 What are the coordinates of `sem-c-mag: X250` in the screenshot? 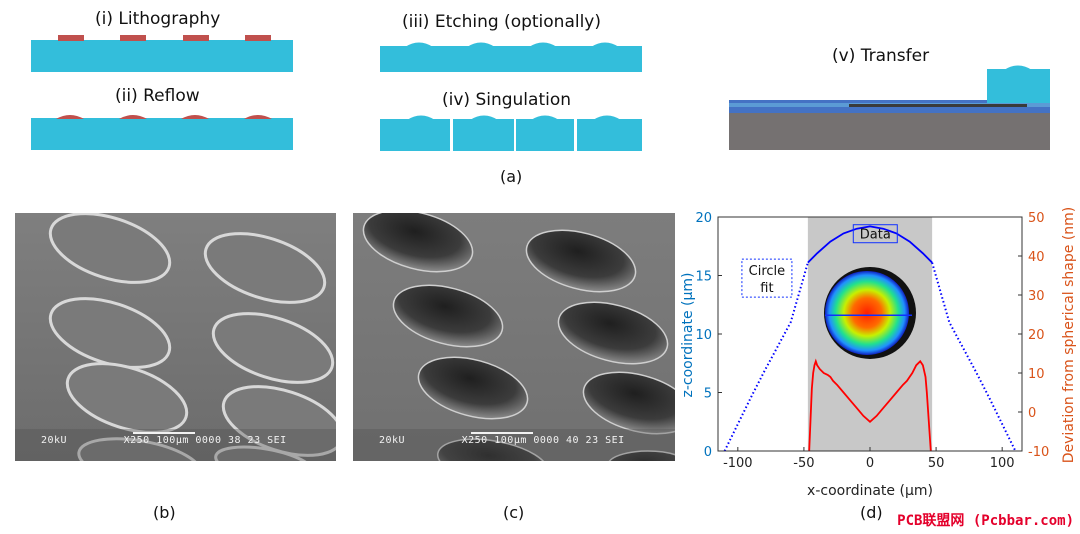 It's located at (474, 440).